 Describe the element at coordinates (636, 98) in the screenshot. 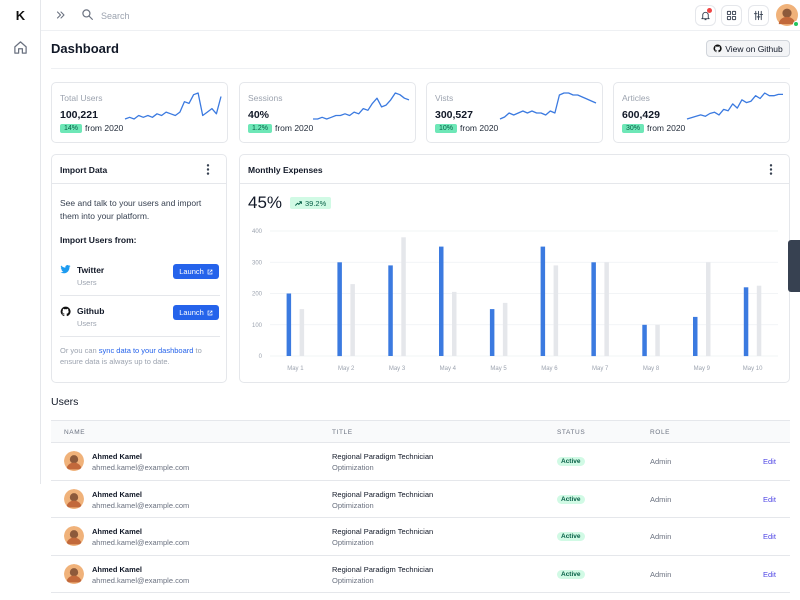

I see `stat-label: Articles` at that location.